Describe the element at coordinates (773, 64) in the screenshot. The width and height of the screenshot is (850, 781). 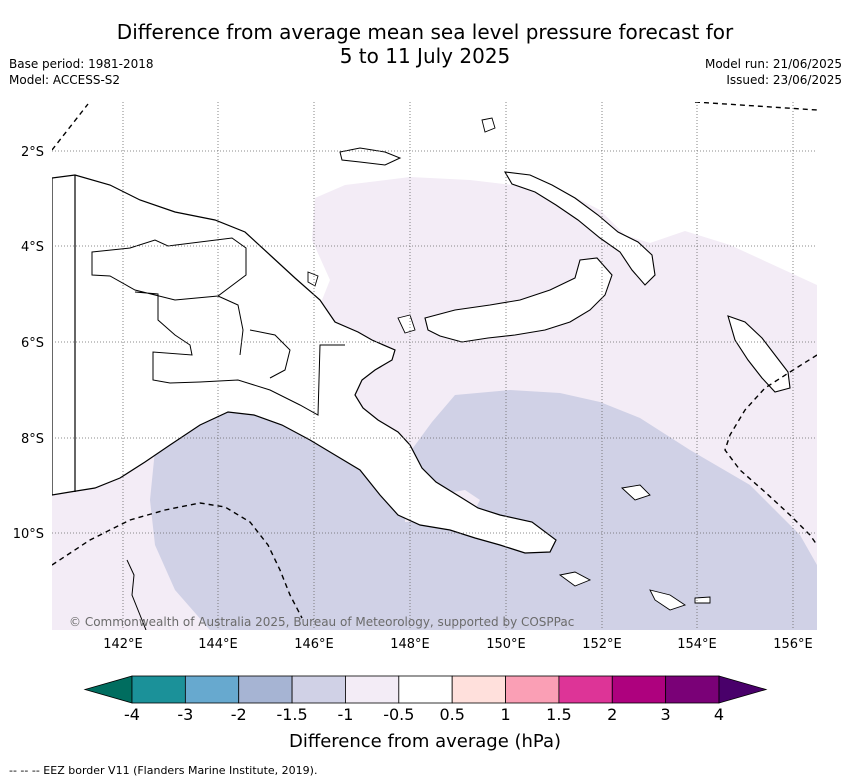
I see `model-run: Model run: 21/06/2025` at that location.